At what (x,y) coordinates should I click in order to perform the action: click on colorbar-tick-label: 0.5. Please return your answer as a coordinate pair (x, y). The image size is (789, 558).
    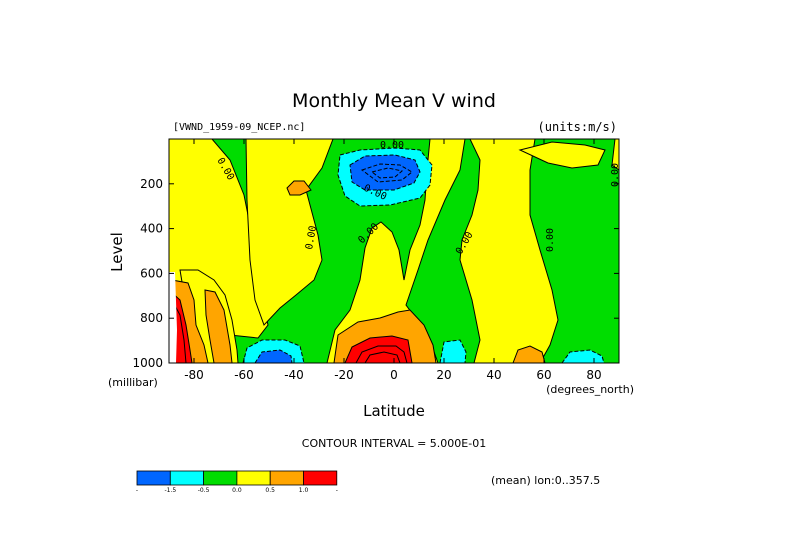
    Looking at the image, I should click on (270, 490).